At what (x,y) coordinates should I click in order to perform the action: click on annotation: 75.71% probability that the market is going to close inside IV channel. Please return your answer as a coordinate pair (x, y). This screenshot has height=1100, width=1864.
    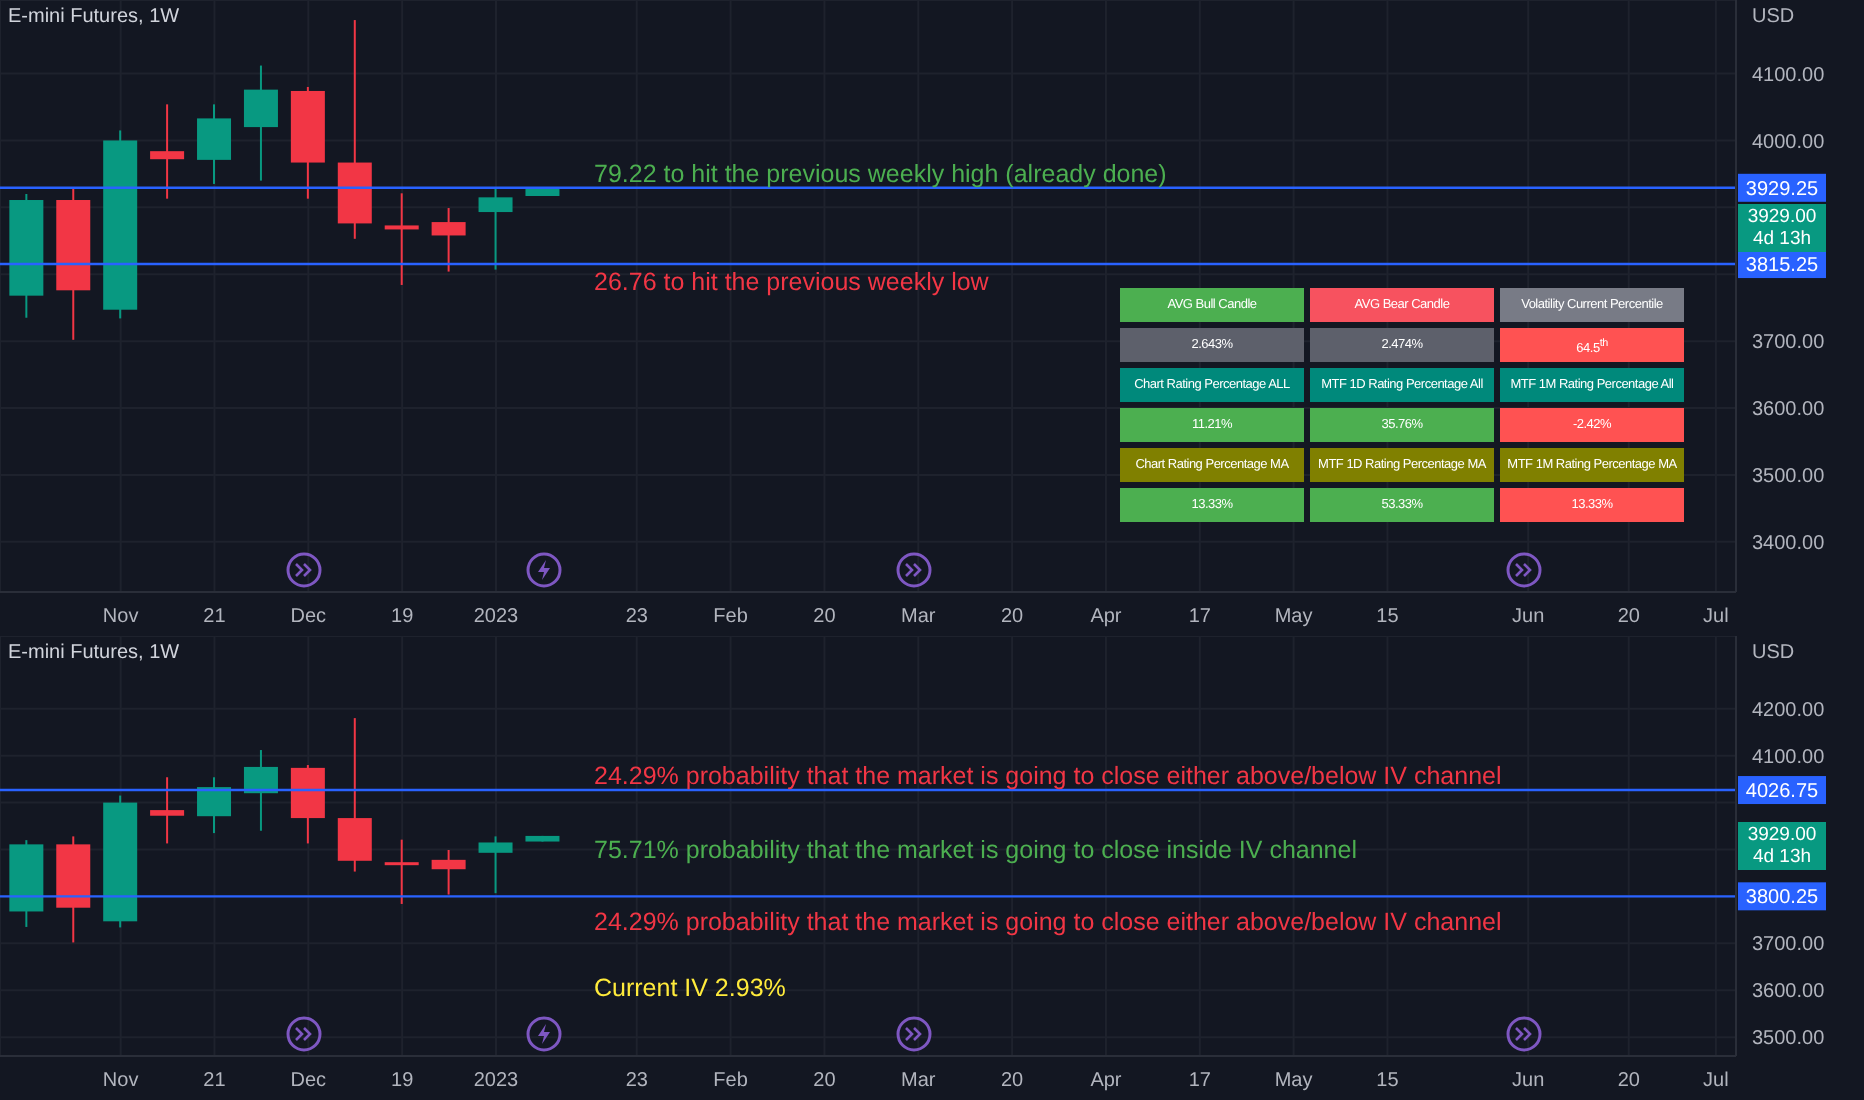
    Looking at the image, I should click on (975, 851).